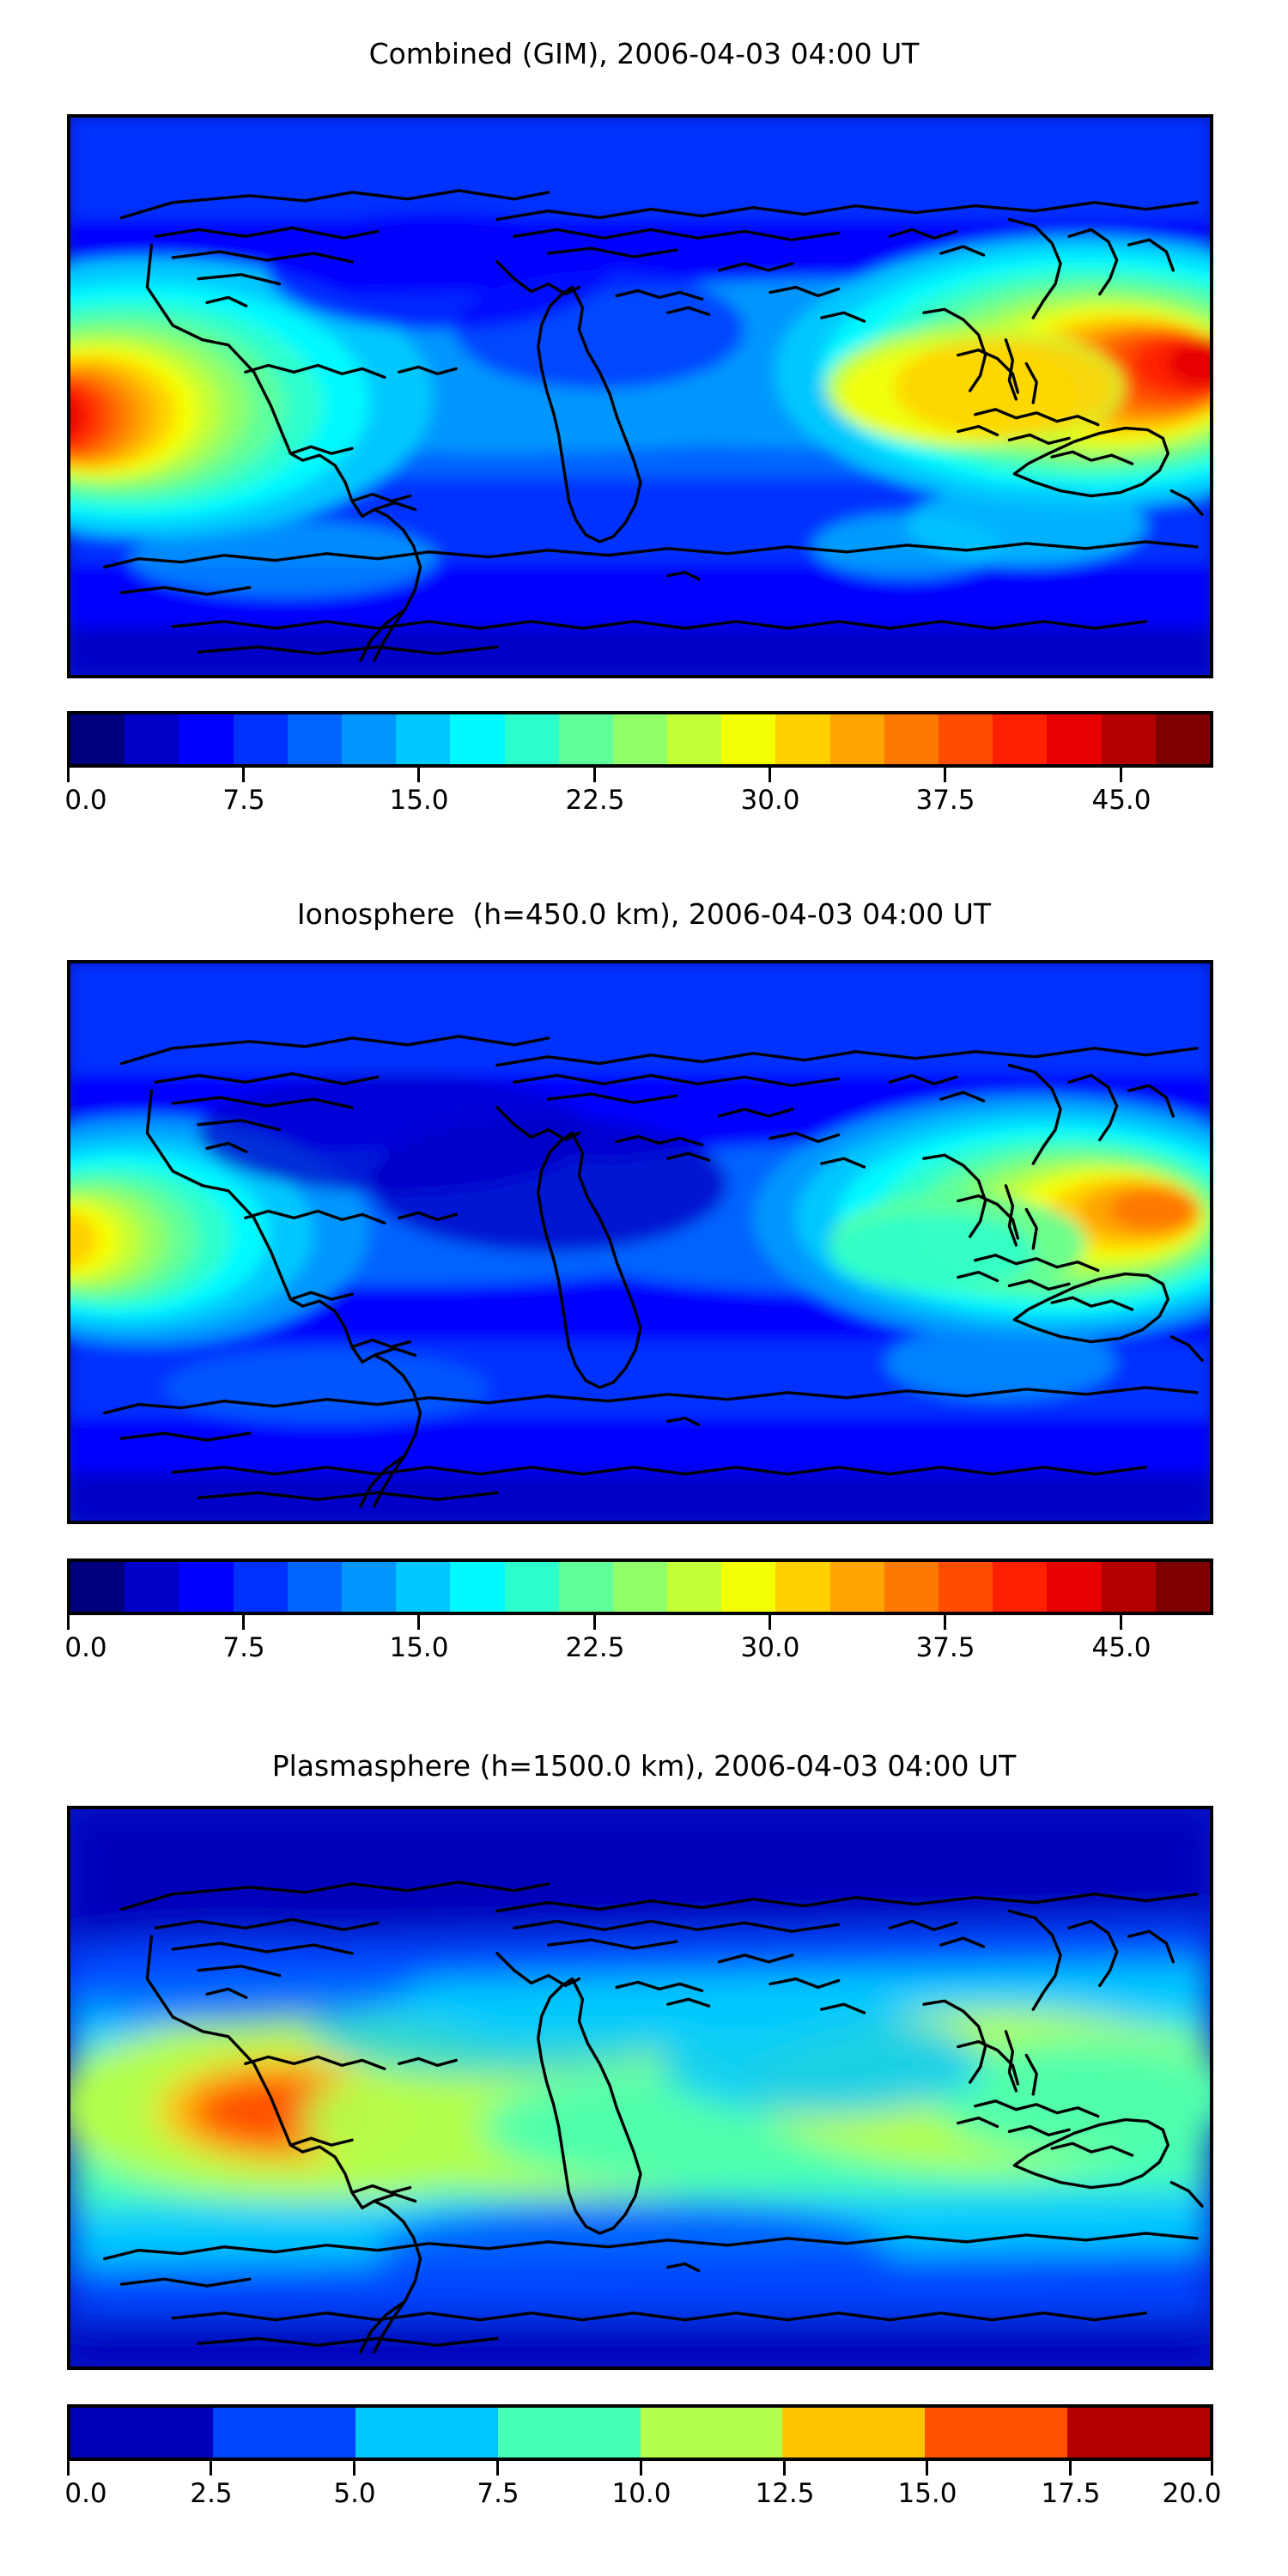 Image resolution: width=1288 pixels, height=2576 pixels. What do you see at coordinates (595, 801) in the screenshot?
I see `cbar1-tick-3: 22.5` at bounding box center [595, 801].